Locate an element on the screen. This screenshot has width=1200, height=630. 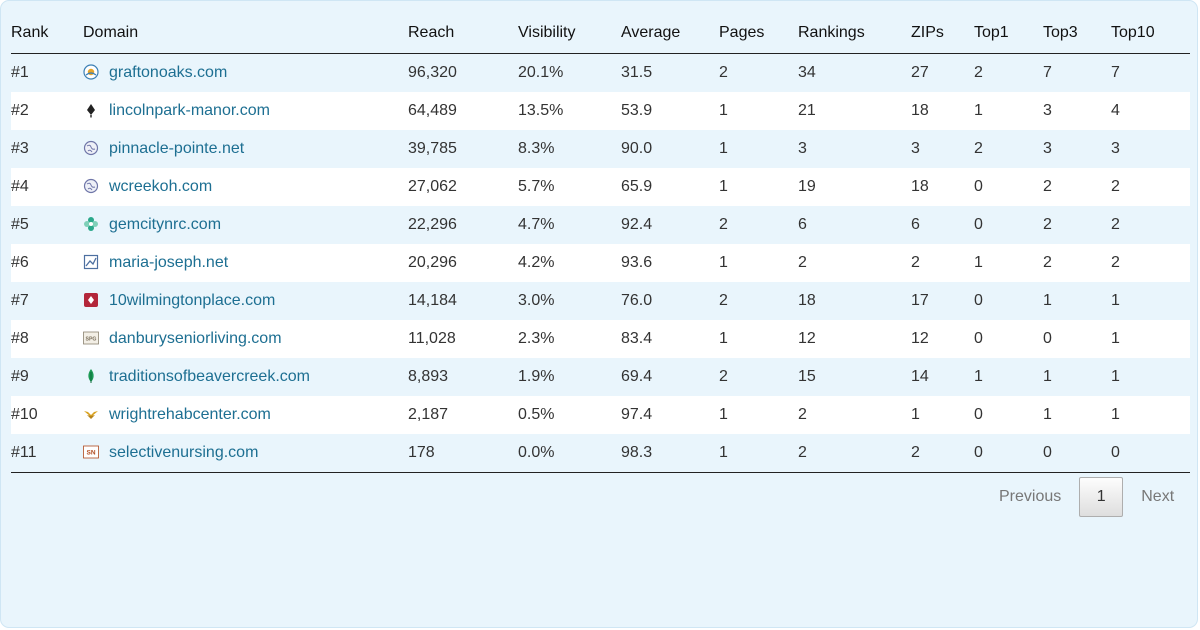
sun-favicon-icon is located at coordinates (91, 72).